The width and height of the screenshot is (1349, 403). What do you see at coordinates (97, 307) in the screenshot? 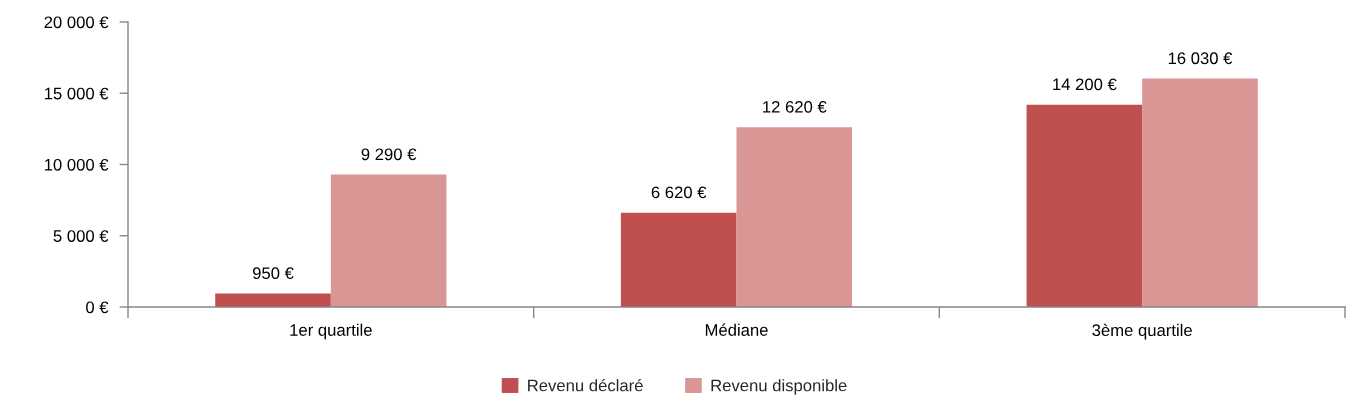
I see `y-tick-label: 0 €` at bounding box center [97, 307].